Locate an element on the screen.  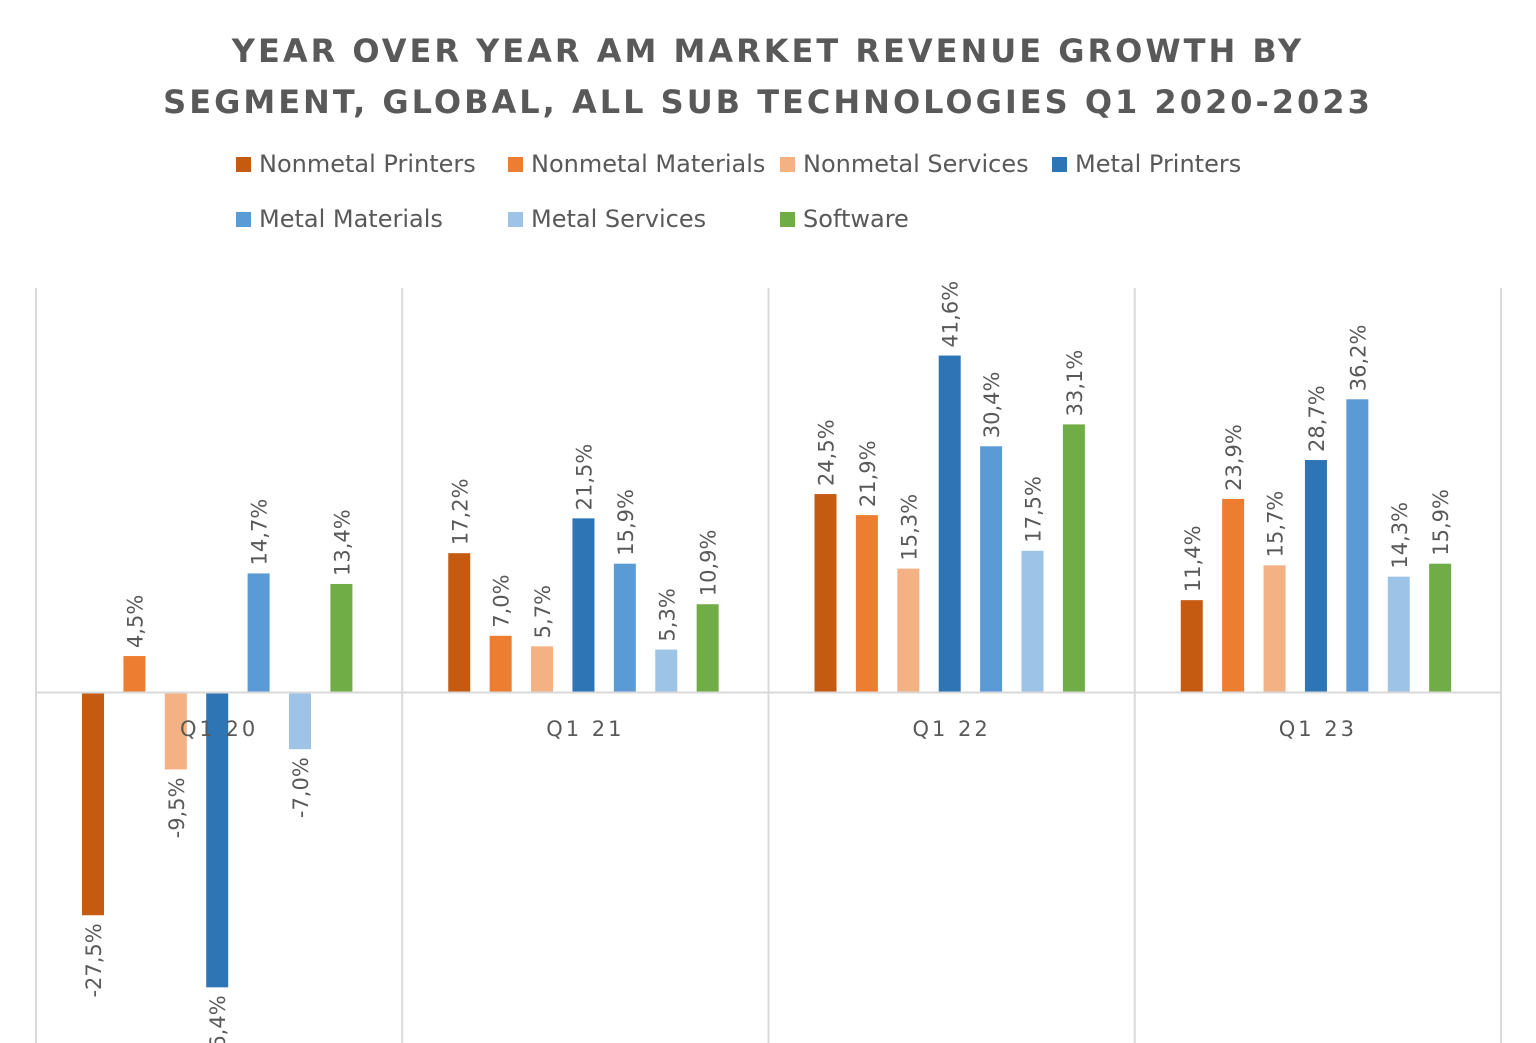
data-label-metal-printers-q1-22: 41,6% is located at coordinates (951, 314).